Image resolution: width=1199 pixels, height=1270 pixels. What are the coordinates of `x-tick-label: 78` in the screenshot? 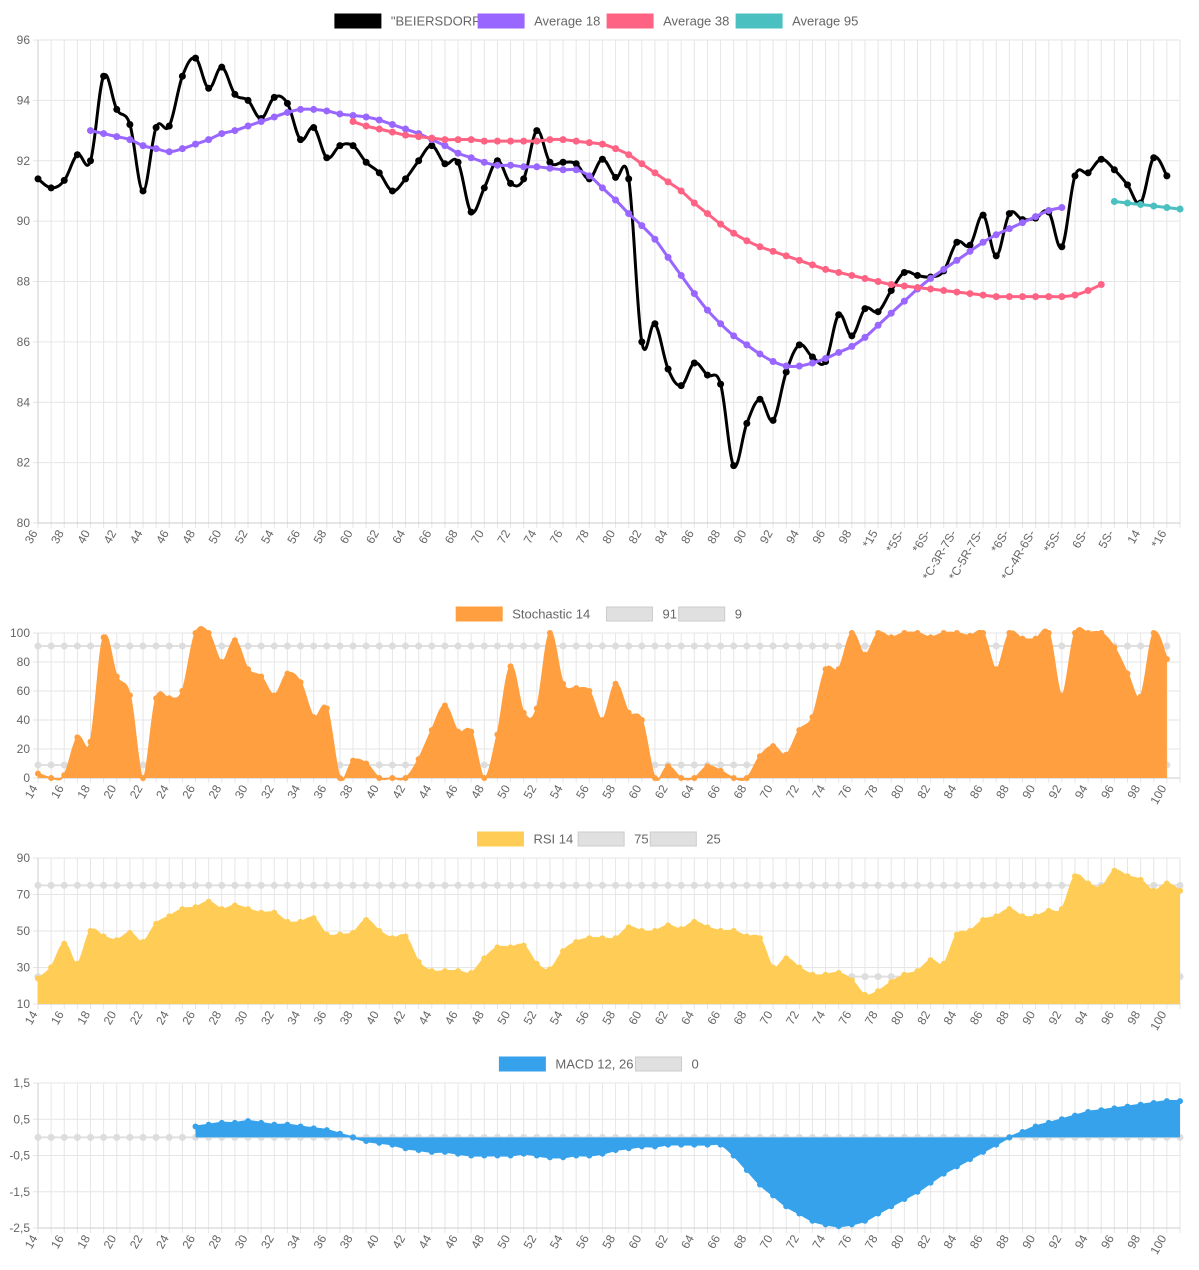 It's located at (871, 1017).